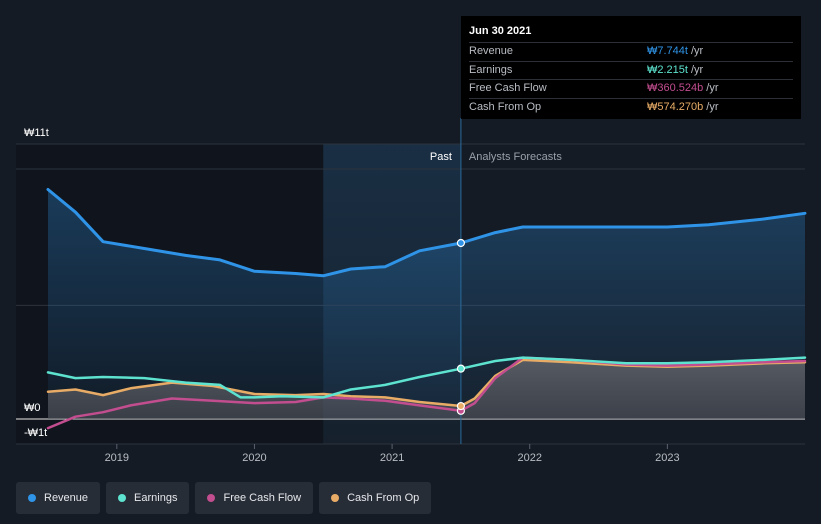 Image resolution: width=821 pixels, height=524 pixels. What do you see at coordinates (675, 88) in the screenshot?
I see `tooltip-value: ₩360.524b` at bounding box center [675, 88].